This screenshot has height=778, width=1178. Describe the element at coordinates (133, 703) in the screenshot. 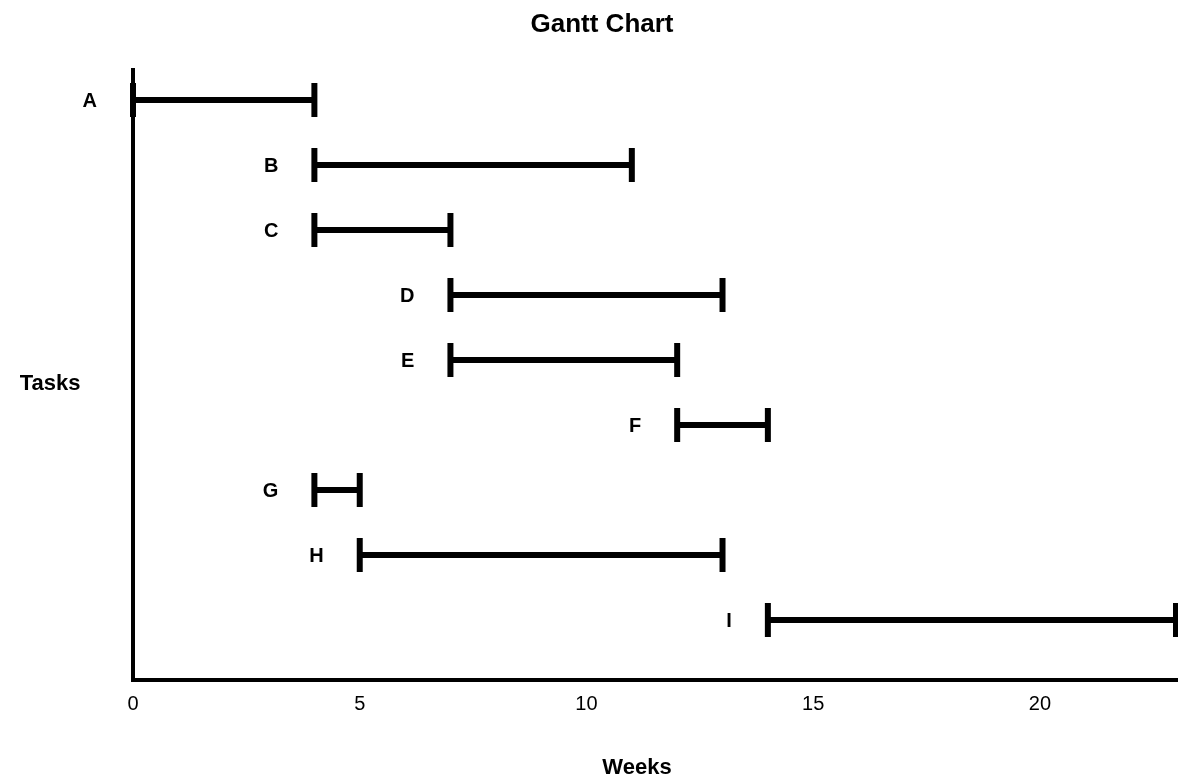

I see `x-tick-label: 0` at that location.